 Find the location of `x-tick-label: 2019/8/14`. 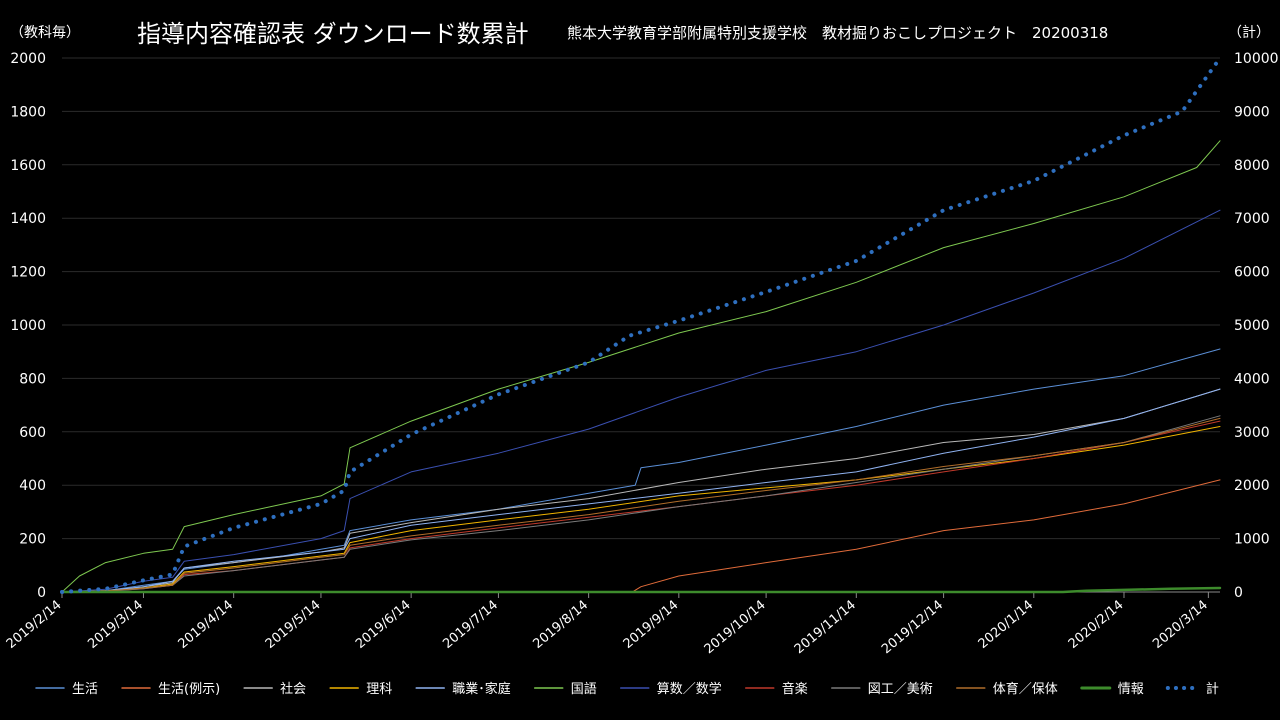

x-tick-label: 2019/8/14 is located at coordinates (560, 625).